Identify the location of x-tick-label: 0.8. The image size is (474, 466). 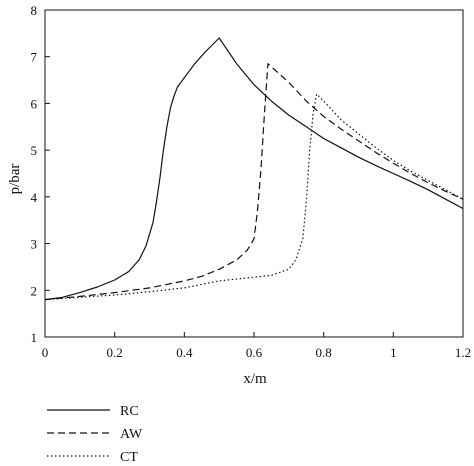
(324, 352).